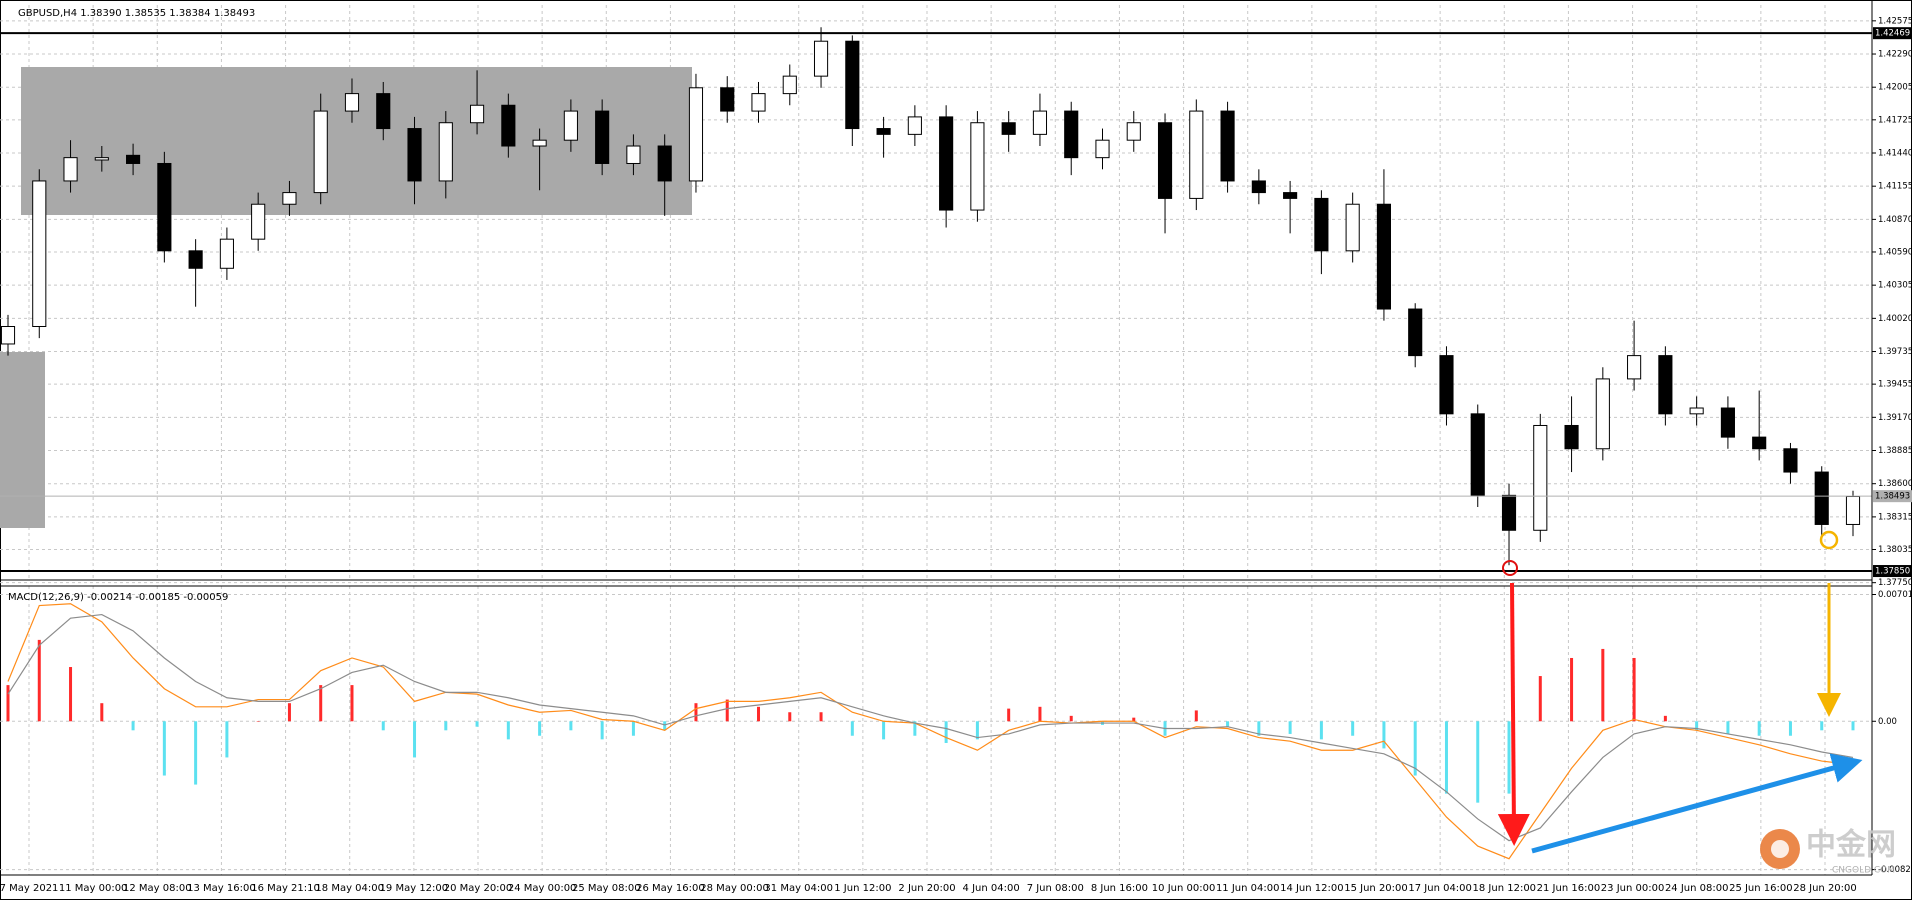 This screenshot has height=900, width=1912. Describe the element at coordinates (478, 888) in the screenshot. I see `x-tick-label: 20 May 20:00` at that location.